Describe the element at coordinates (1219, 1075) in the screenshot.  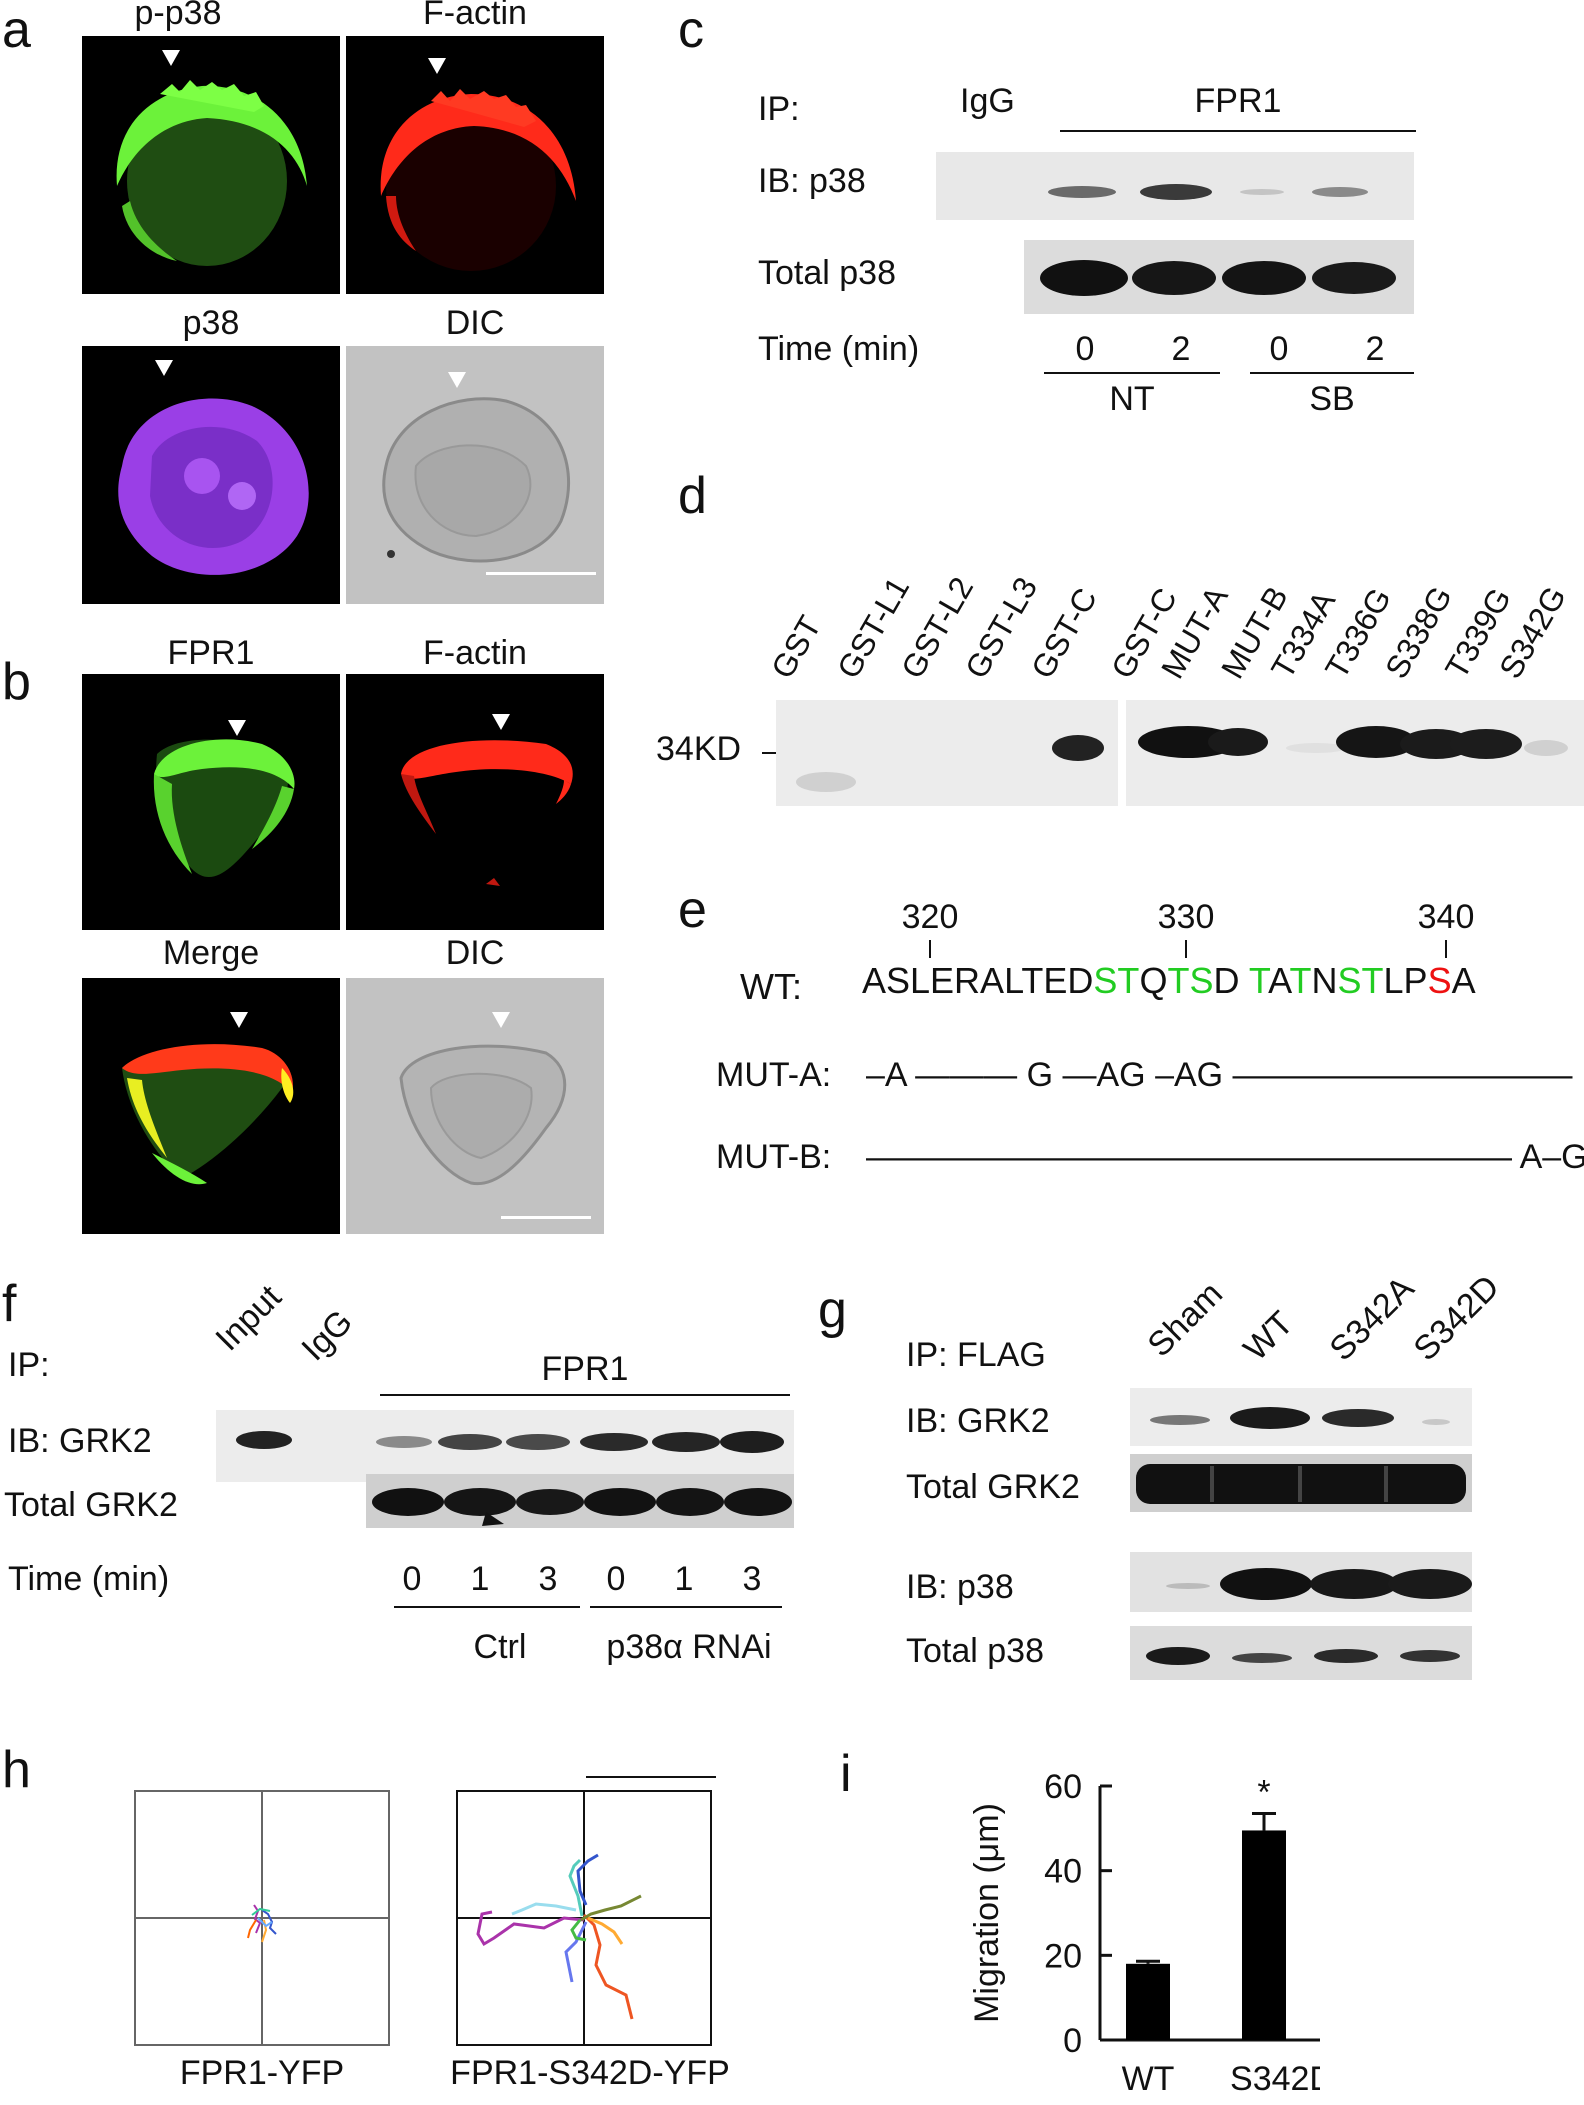
I see `e-muta-sequence: –A ——— G —AG –AG ——————————` at that location.